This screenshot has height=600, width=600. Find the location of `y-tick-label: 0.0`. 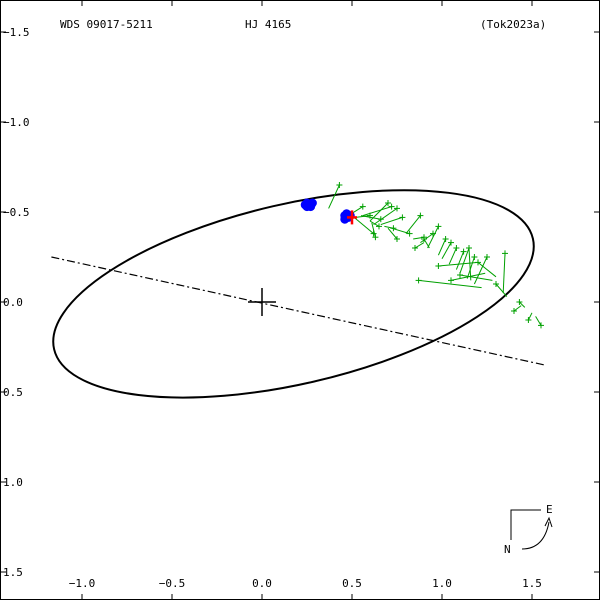

y-tick-label: 0.0 is located at coordinates (13, 302).